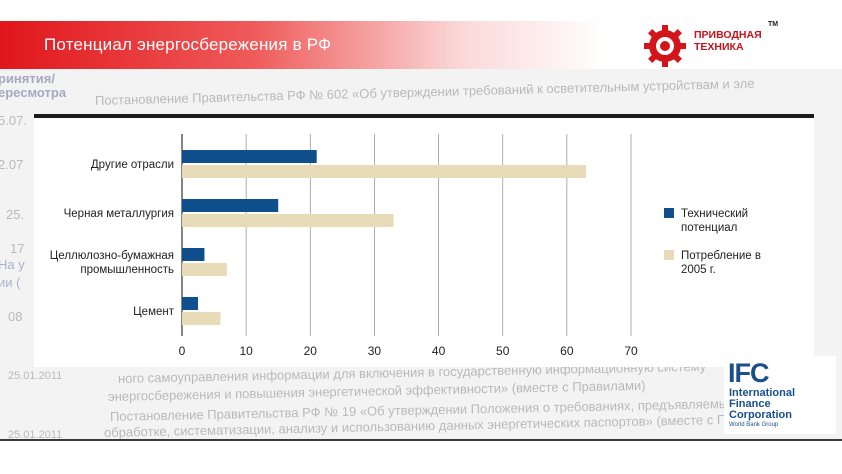 The width and height of the screenshot is (842, 474). What do you see at coordinates (154, 312) in the screenshot?
I see `category-label: Цемент` at bounding box center [154, 312].